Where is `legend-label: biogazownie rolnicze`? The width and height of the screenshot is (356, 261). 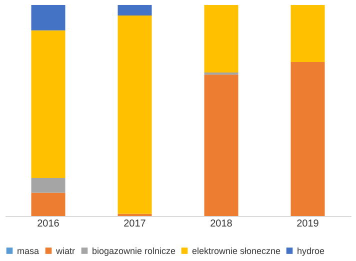
legend-label: biogazownie rolnicze is located at coordinates (134, 251).